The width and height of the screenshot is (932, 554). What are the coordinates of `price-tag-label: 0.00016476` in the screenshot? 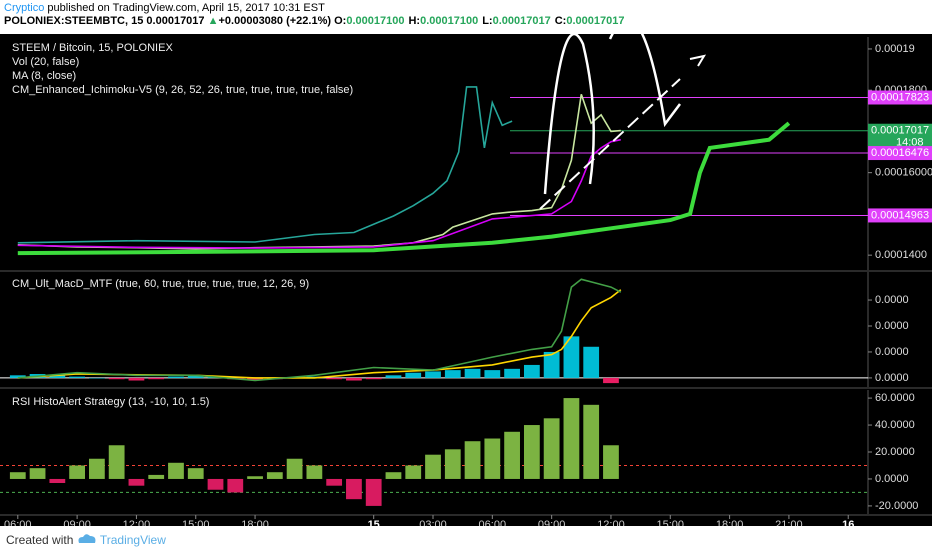 It's located at (900, 153).